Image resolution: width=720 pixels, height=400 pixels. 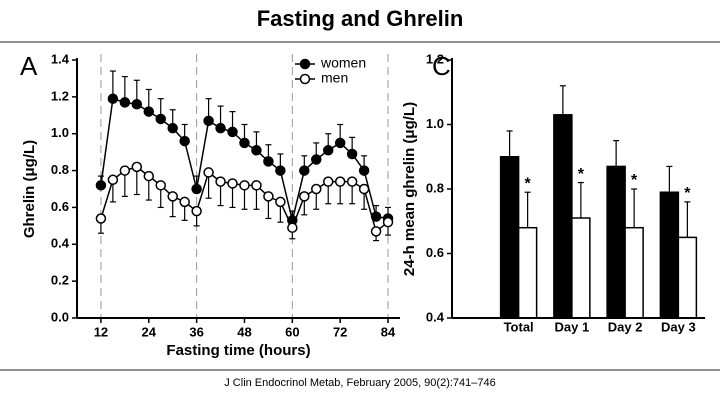 I want to click on x-tick-label: 84, so click(x=388, y=331).